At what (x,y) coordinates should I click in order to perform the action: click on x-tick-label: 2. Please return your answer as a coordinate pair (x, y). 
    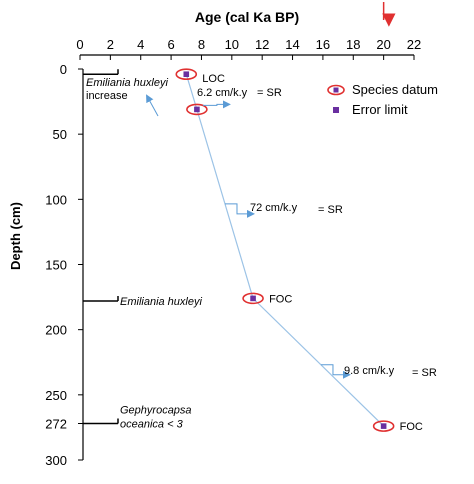
    Looking at the image, I should click on (110, 44).